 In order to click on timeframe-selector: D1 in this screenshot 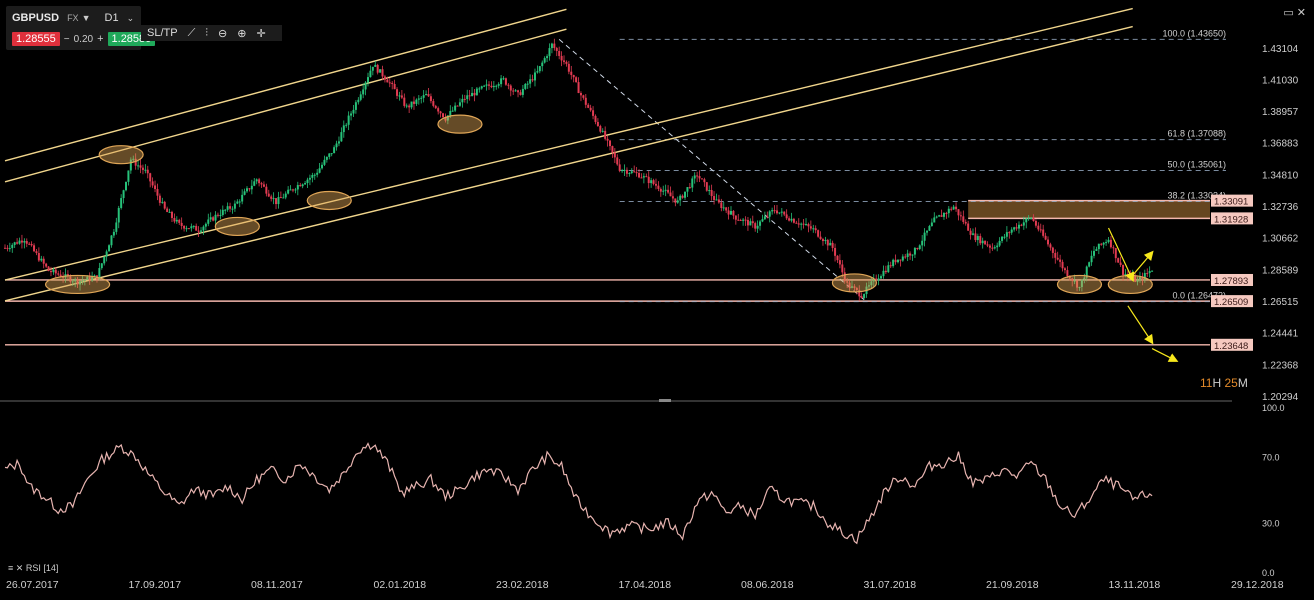, I will do `click(111, 18)`.